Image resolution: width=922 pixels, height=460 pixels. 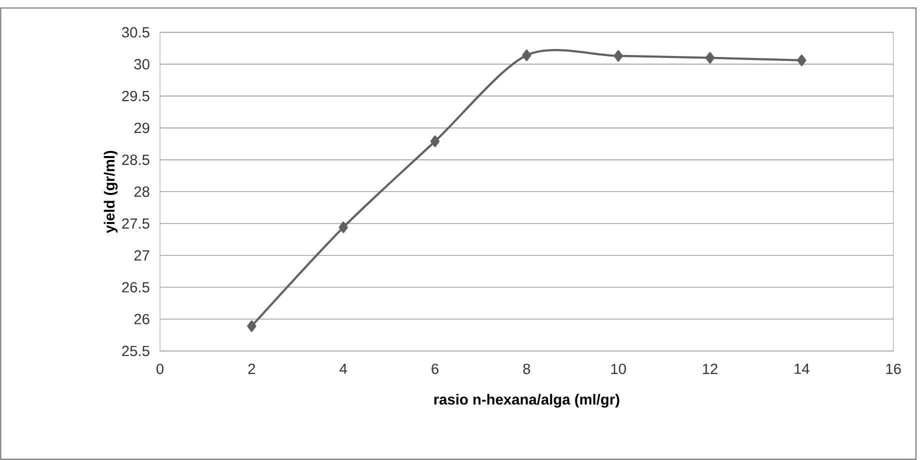 What do you see at coordinates (136, 223) in the screenshot?
I see `y-tick-label: 27.5` at bounding box center [136, 223].